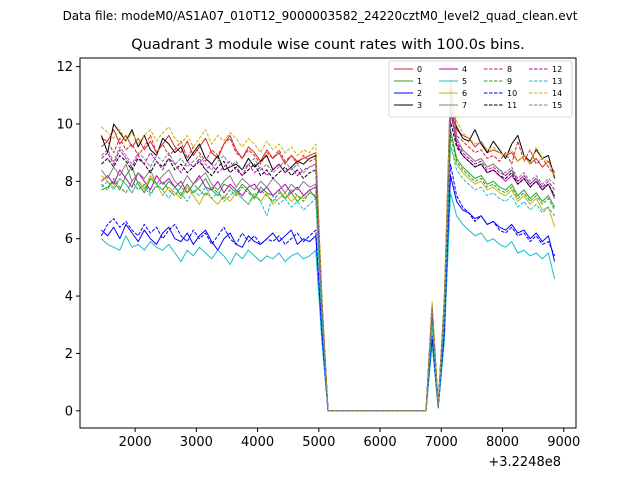  I want to click on x-tick-label: 7000, so click(441, 442).